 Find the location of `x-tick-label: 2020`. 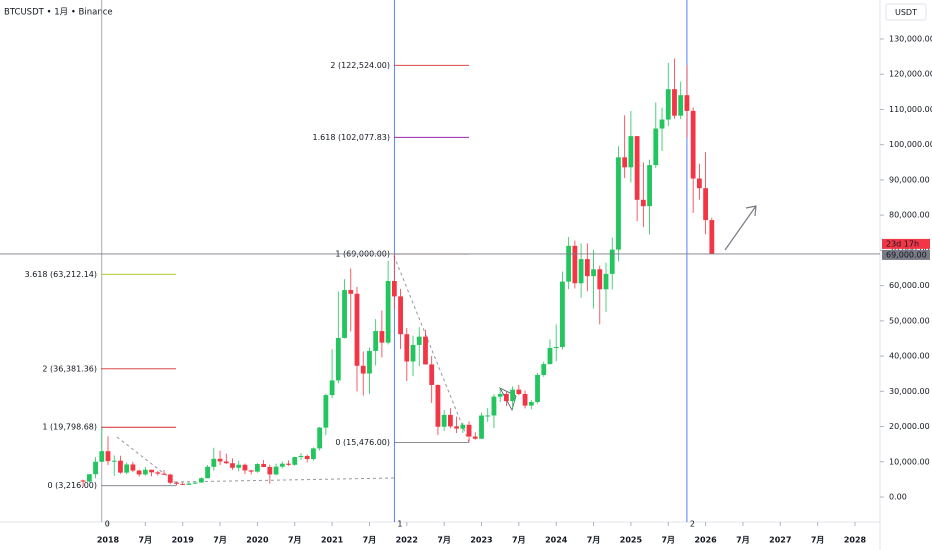

x-tick-label: 2020 is located at coordinates (257, 540).